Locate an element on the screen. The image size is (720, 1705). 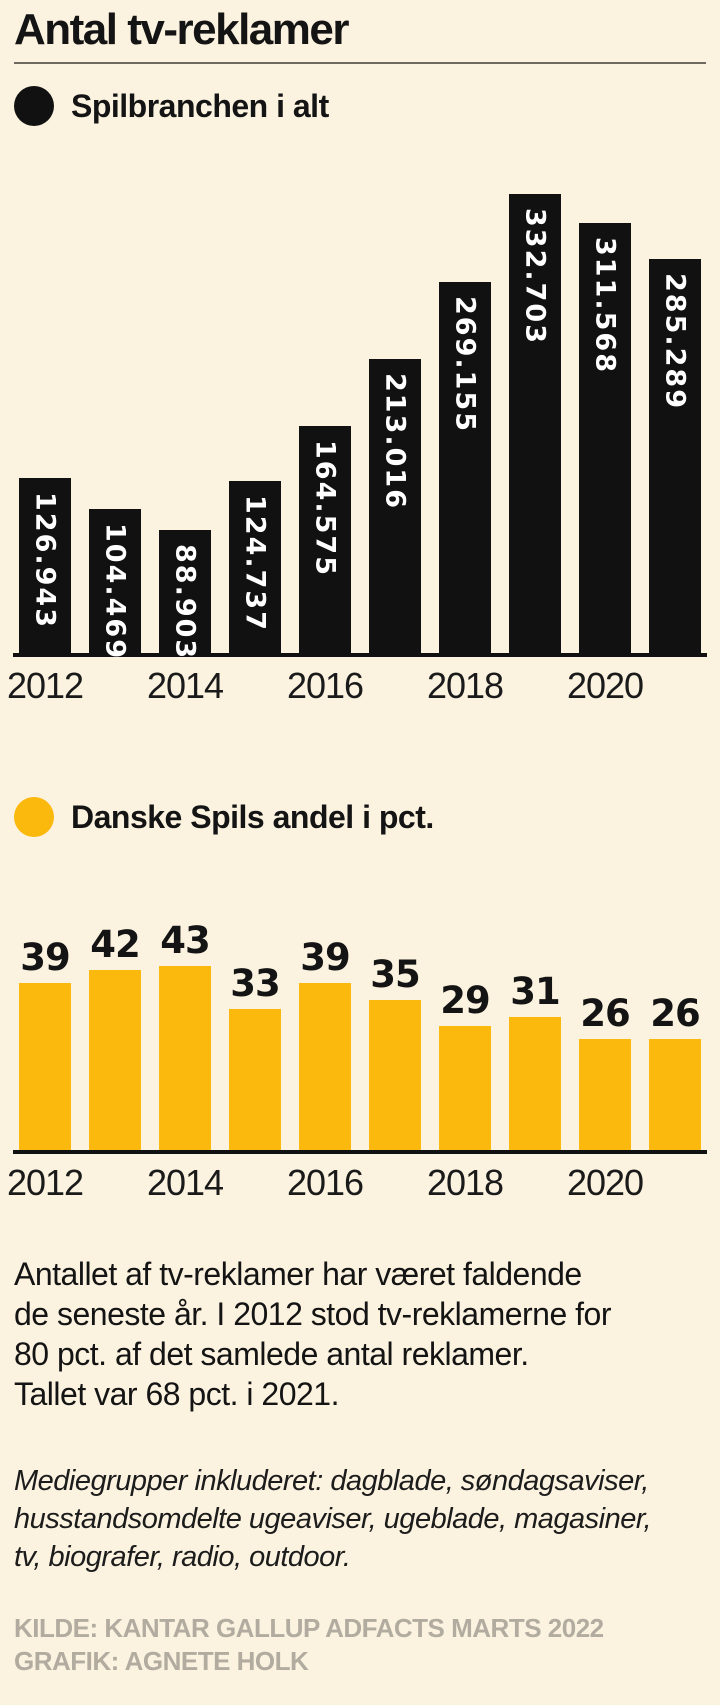
source-line: KILDE: KANTAR GALLUP ADFACTS MARTS 2022 is located at coordinates (309, 1628).